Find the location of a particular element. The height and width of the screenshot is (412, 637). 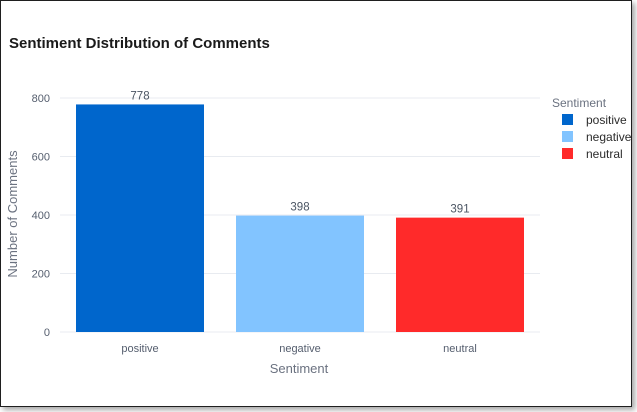

y-tick-label: 0 is located at coordinates (47, 333).